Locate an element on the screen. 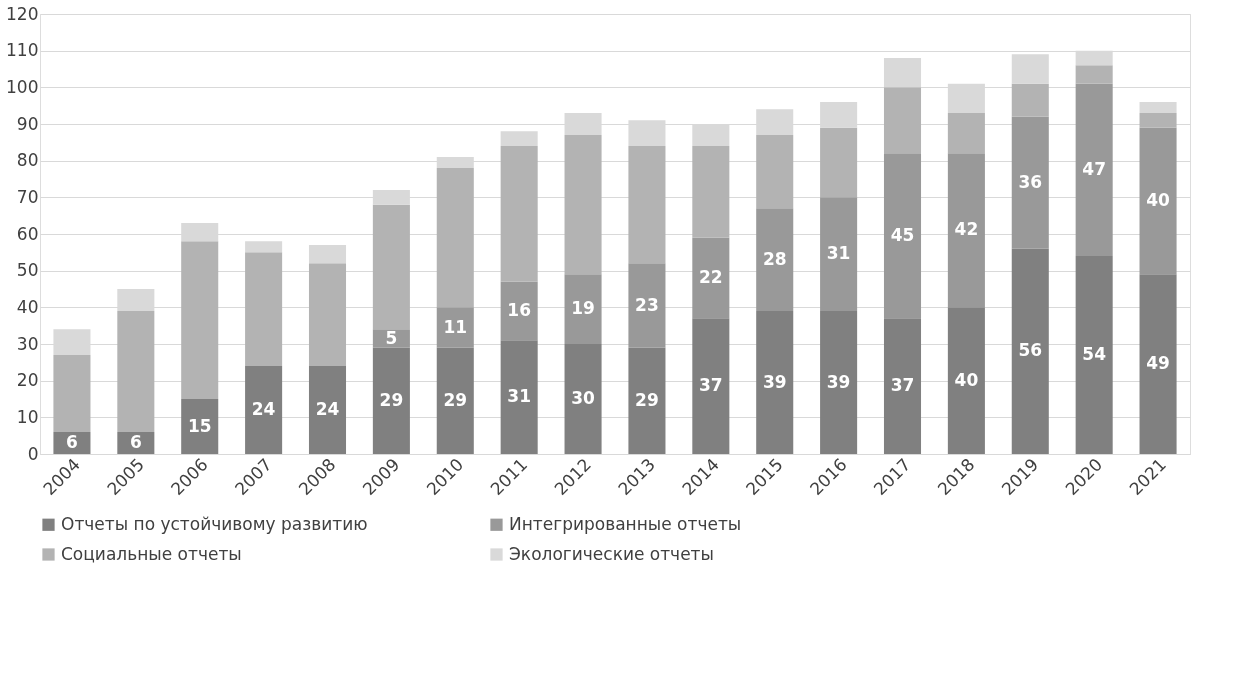 The height and width of the screenshot is (675, 1249). data-label: 36 is located at coordinates (1030, 181).